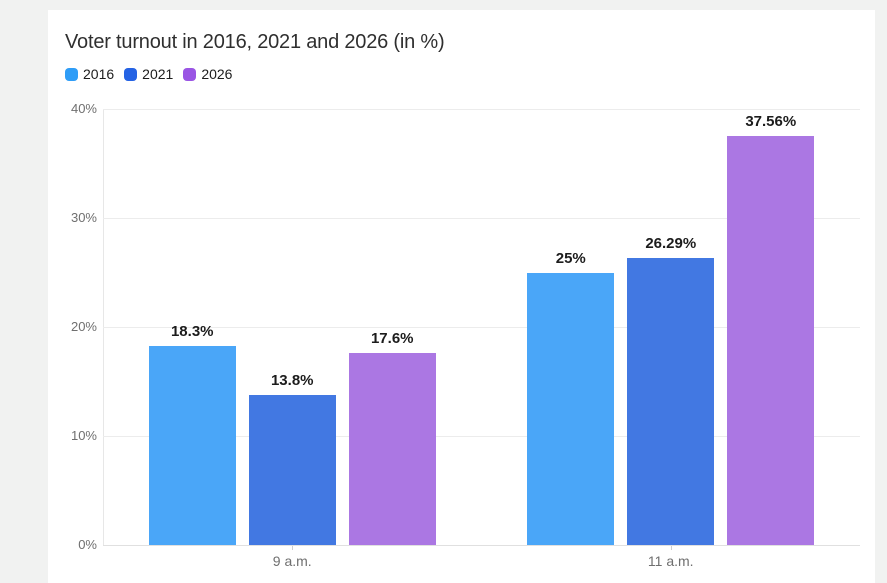 The width and height of the screenshot is (887, 583). I want to click on x-axis-category-label: 11 a.m., so click(670, 561).